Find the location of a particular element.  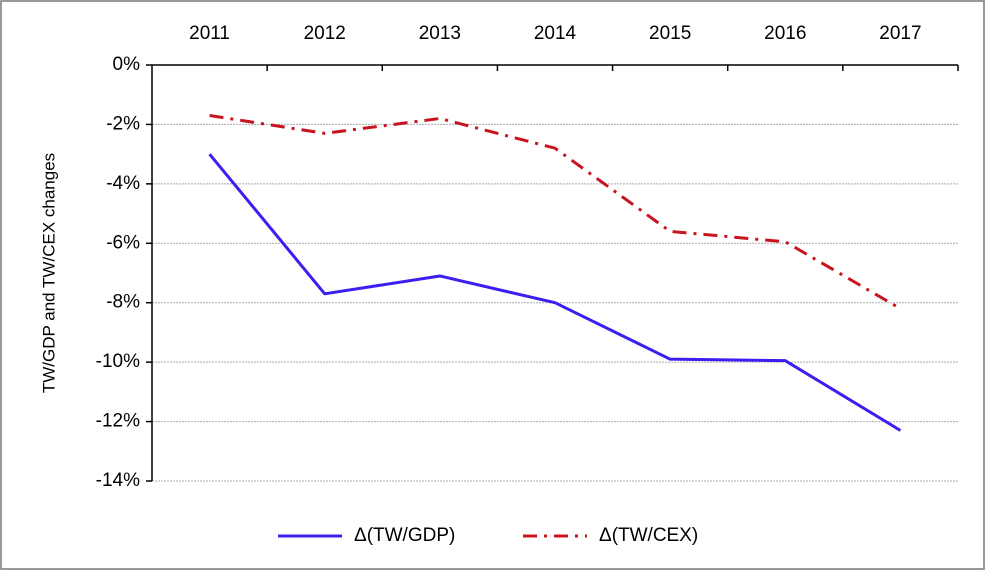

y-axis-title: TW/GDP and TW/CEX changes is located at coordinates (48, 273).